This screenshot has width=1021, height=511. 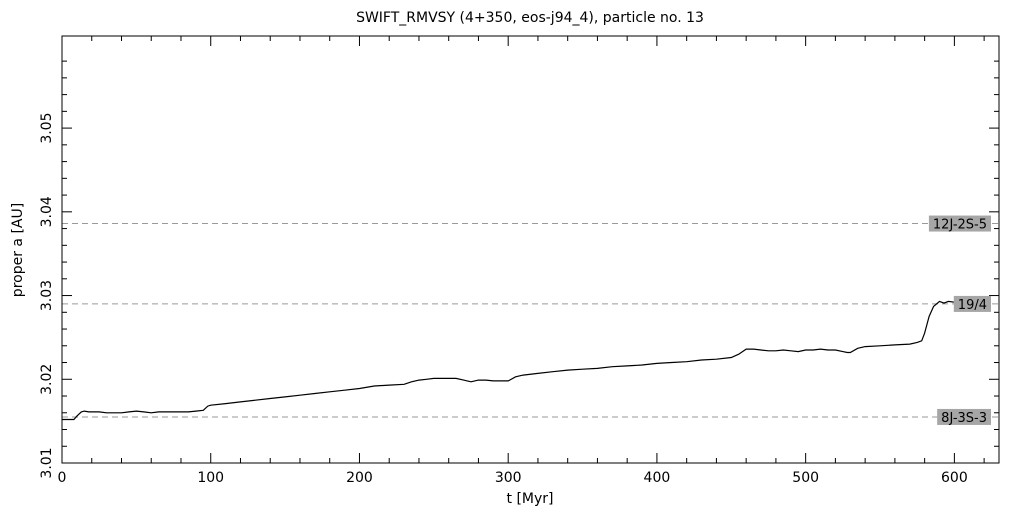 I want to click on y-tick-label: 3.03, so click(x=47, y=295).